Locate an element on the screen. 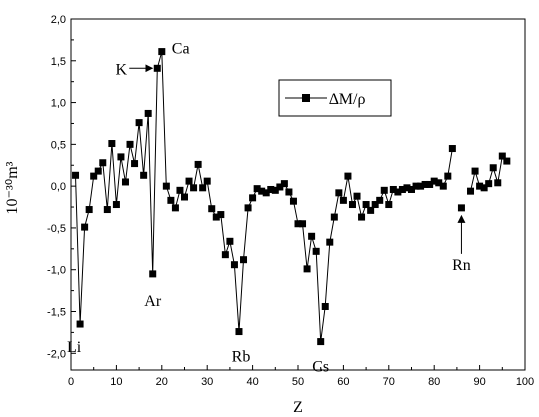 Image resolution: width=539 pixels, height=417 pixels. y-tick-label: -2,0 is located at coordinates (56, 354).